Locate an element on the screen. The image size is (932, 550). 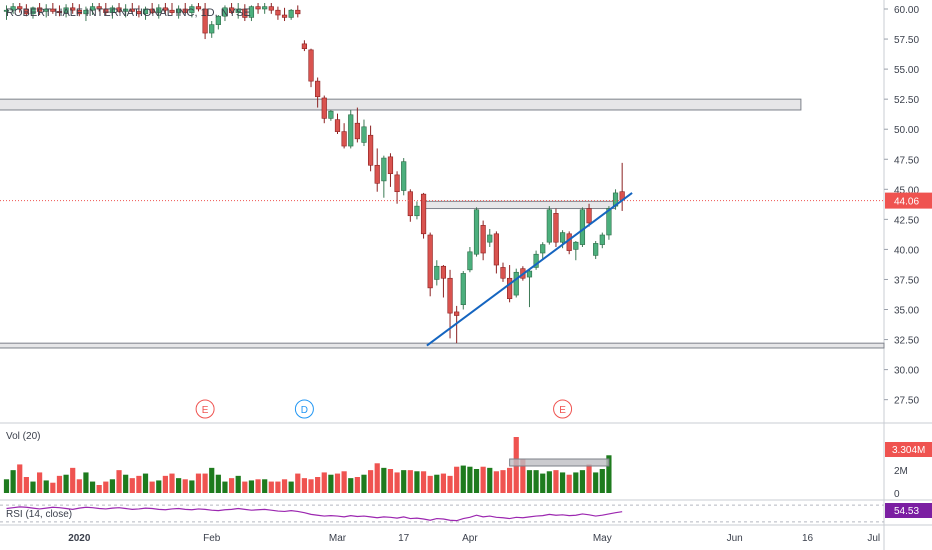
price-tick-label: 32.50 is located at coordinates (906, 341).